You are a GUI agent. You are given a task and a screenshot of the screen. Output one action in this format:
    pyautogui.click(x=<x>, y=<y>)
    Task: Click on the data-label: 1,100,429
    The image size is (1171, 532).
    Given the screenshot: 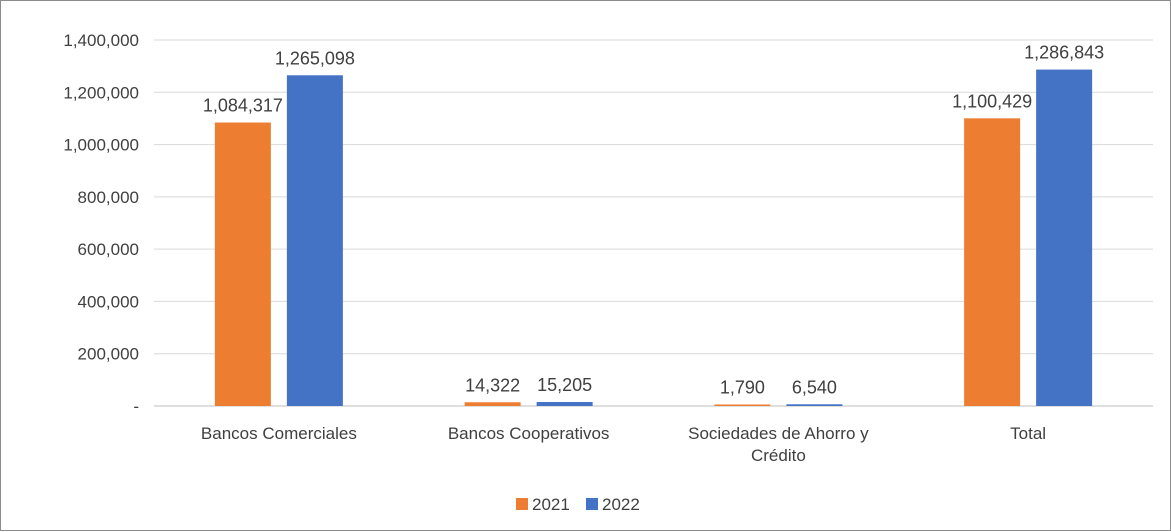 What is the action you would take?
    pyautogui.click(x=992, y=101)
    